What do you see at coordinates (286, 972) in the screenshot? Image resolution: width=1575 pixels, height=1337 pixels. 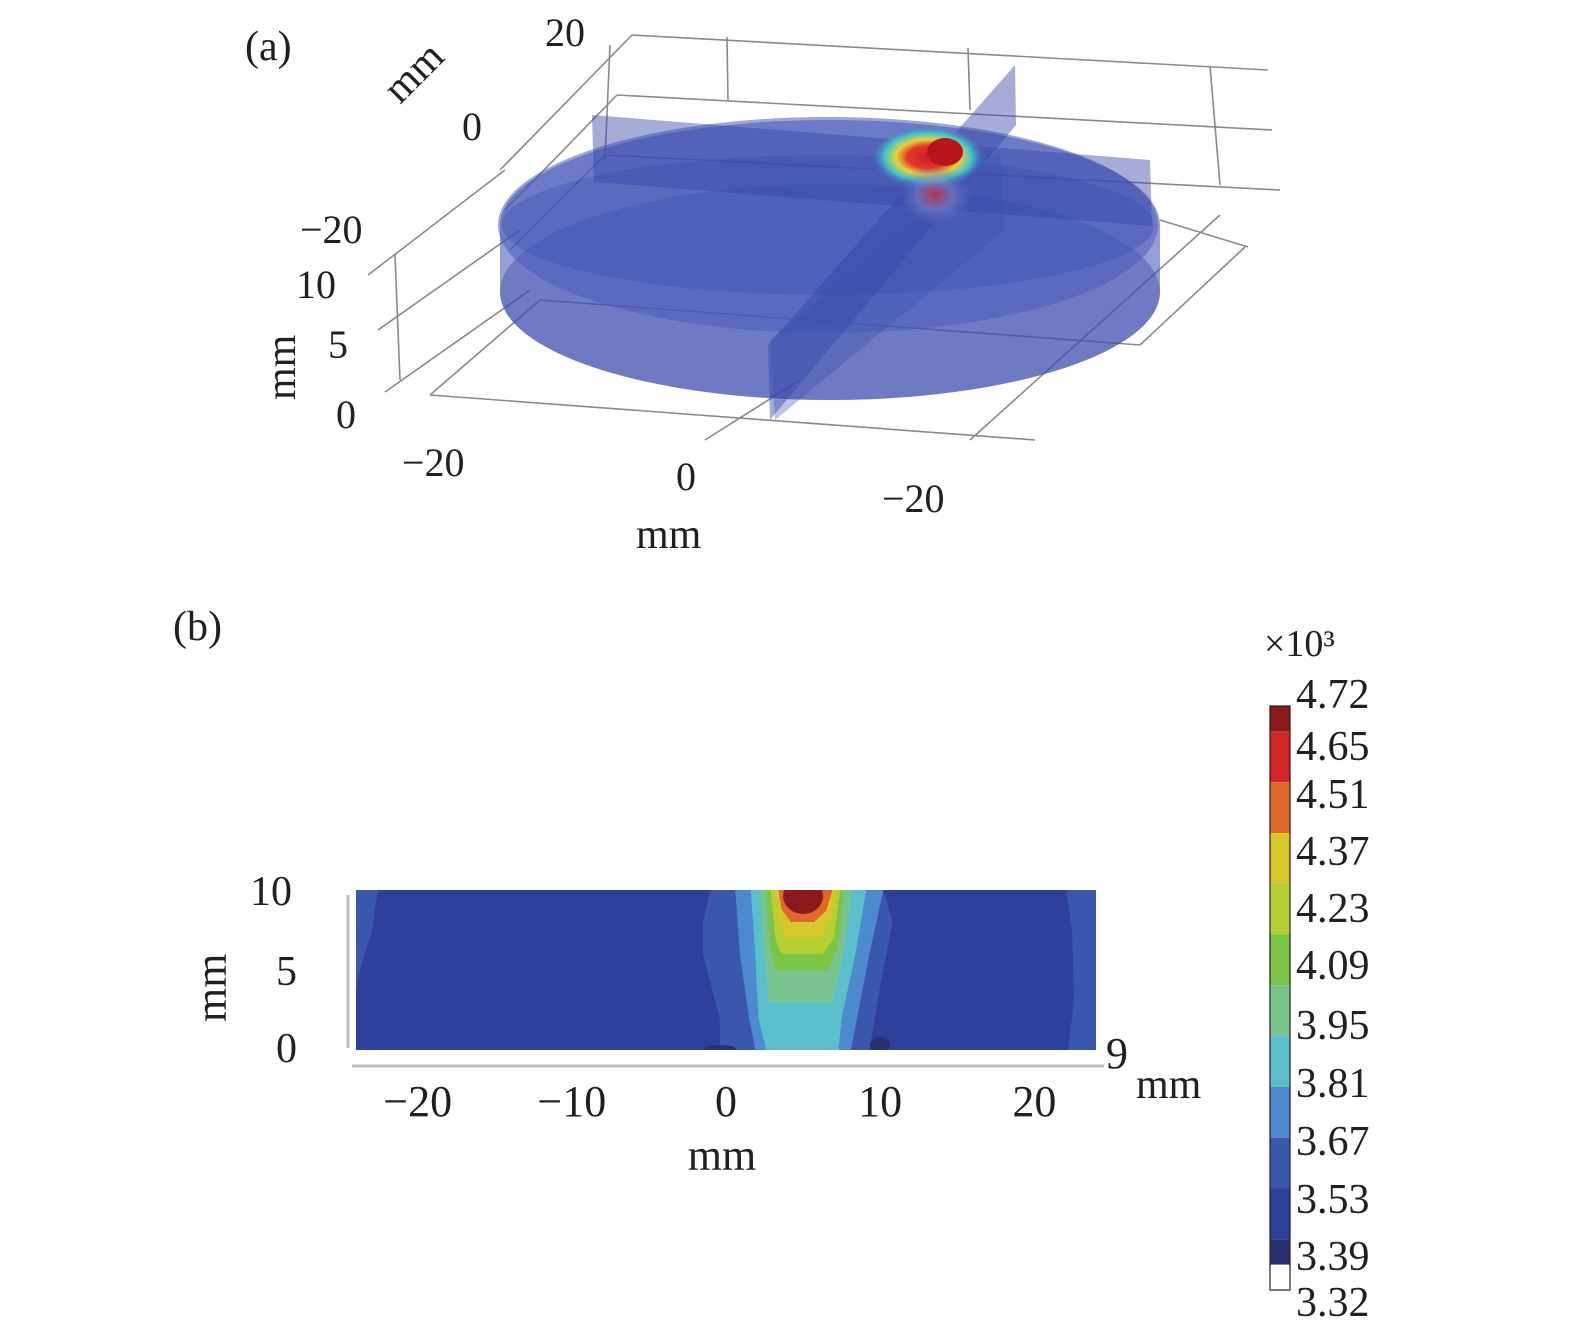 I see `panel-b-y-tick: 5` at bounding box center [286, 972].